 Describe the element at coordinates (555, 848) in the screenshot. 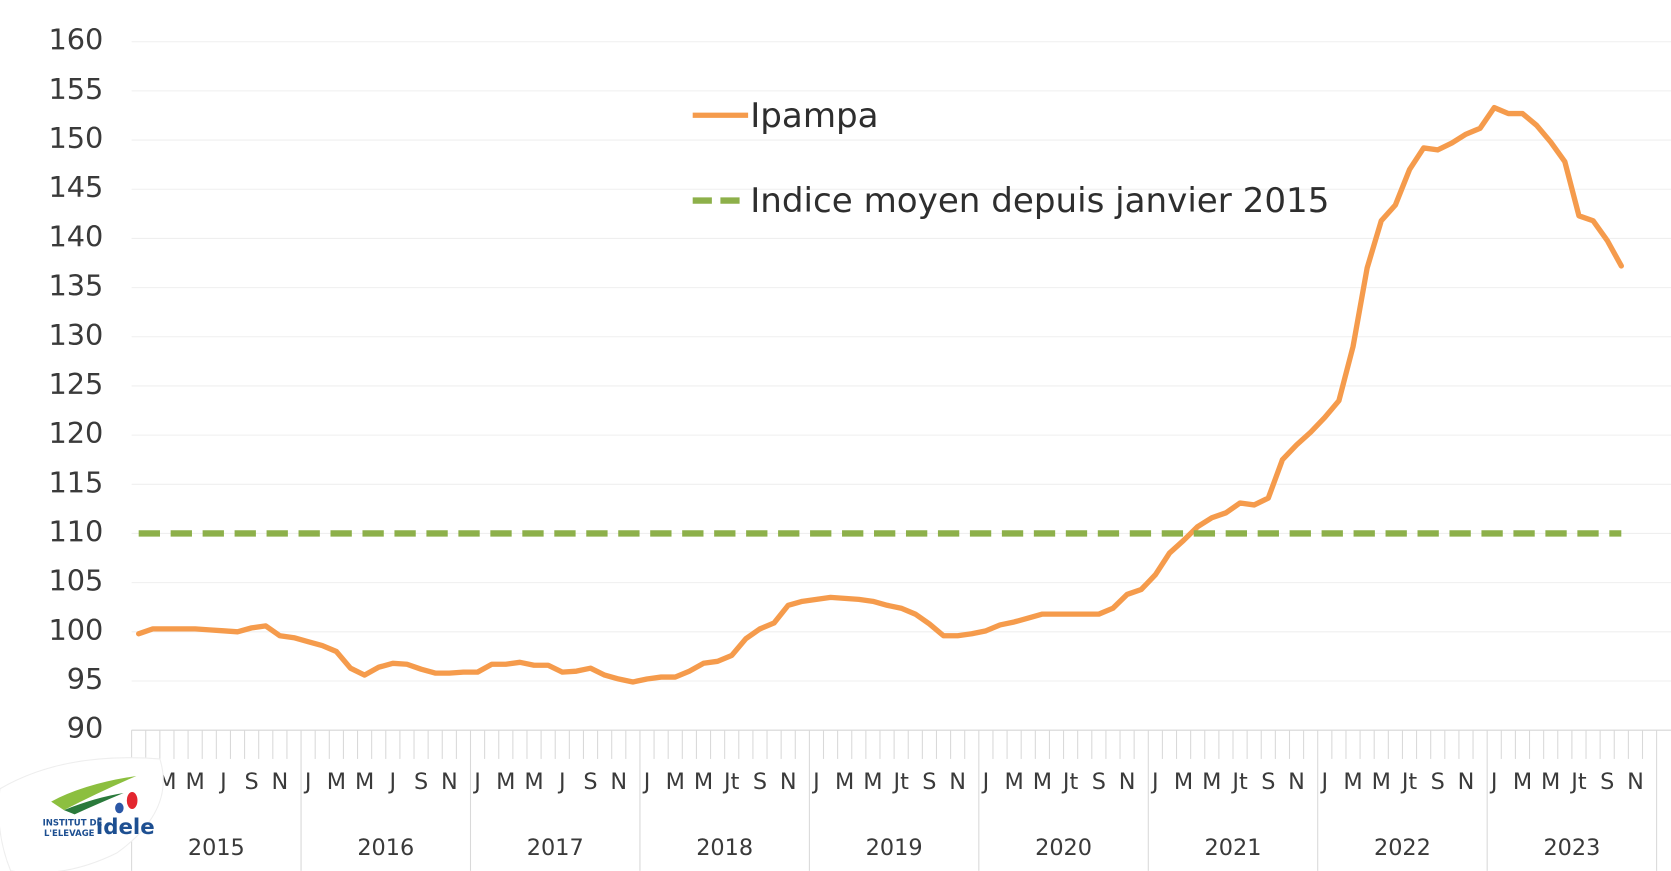

I see `year-label: 2017` at that location.